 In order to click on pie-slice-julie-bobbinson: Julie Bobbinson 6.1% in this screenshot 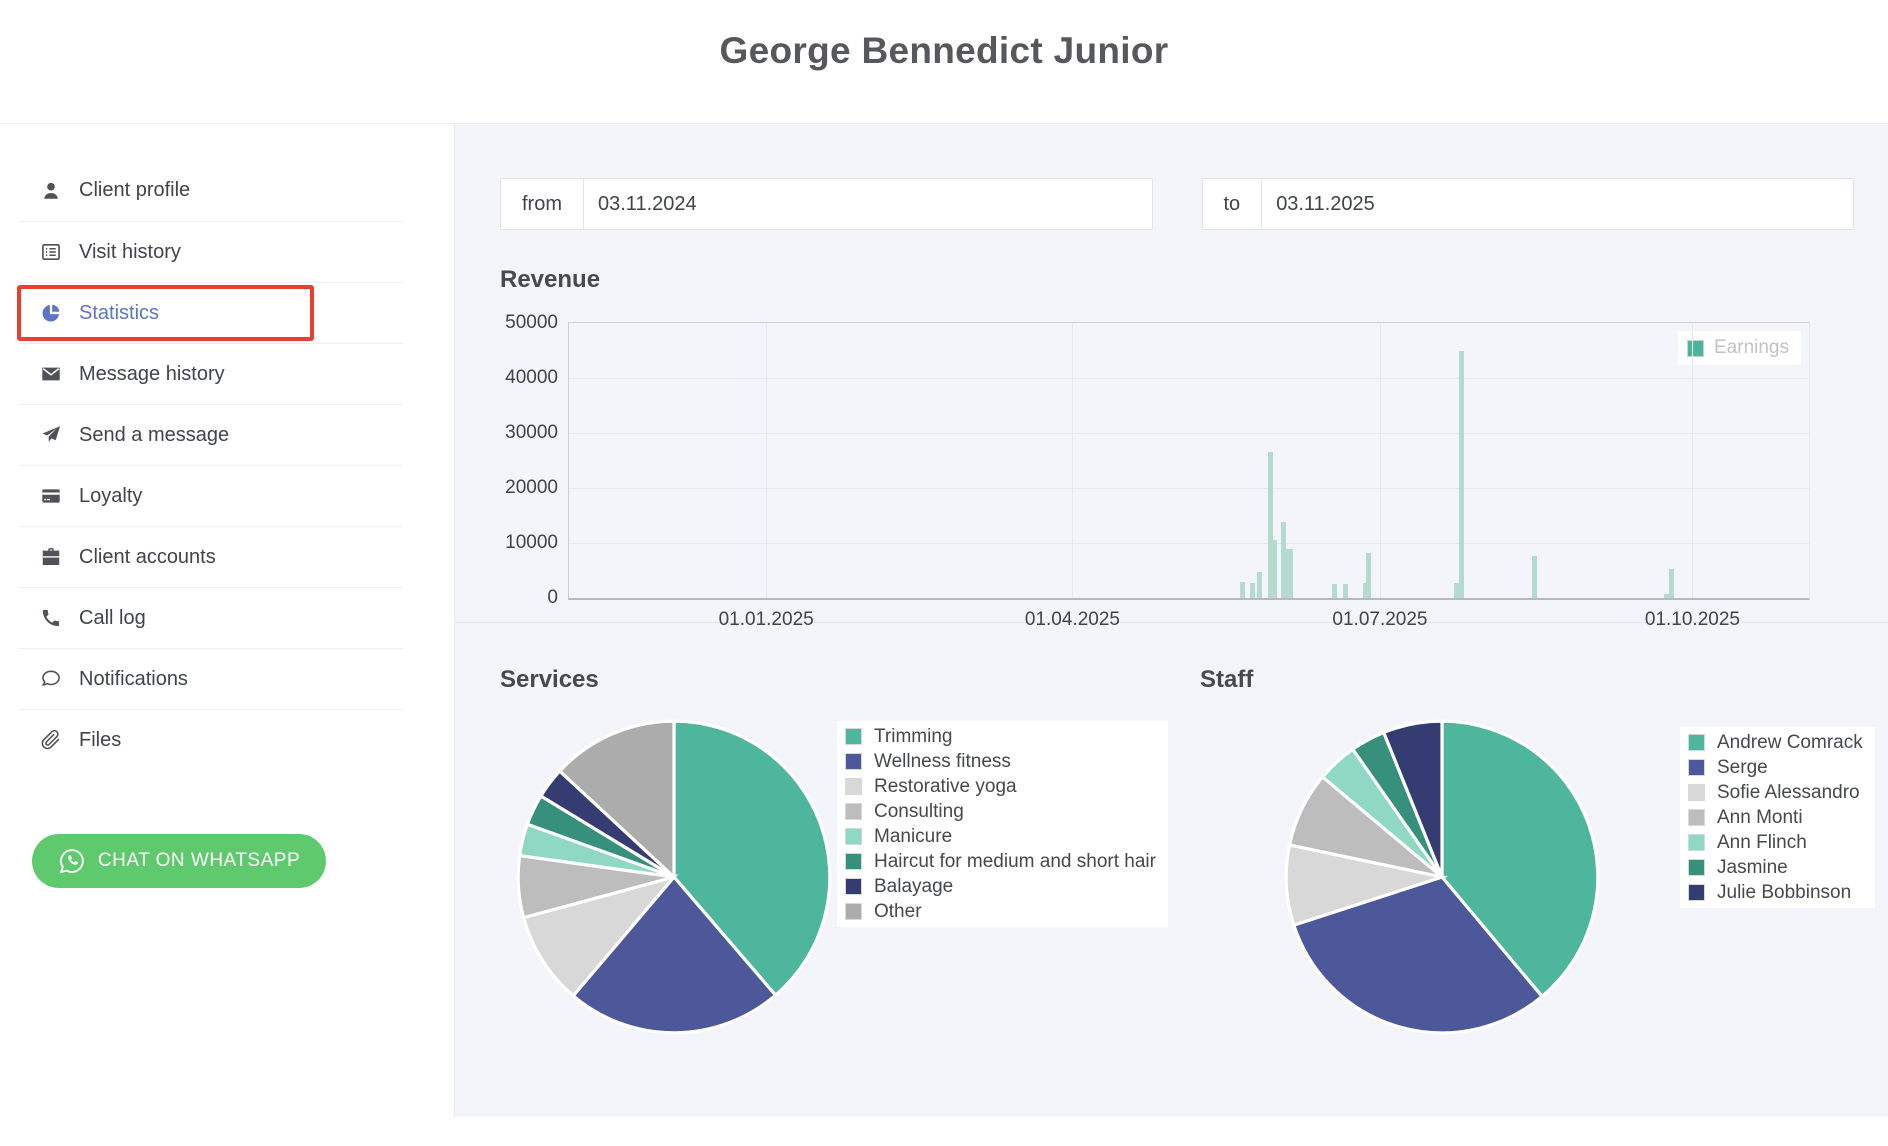, I will do `click(1412, 798)`.